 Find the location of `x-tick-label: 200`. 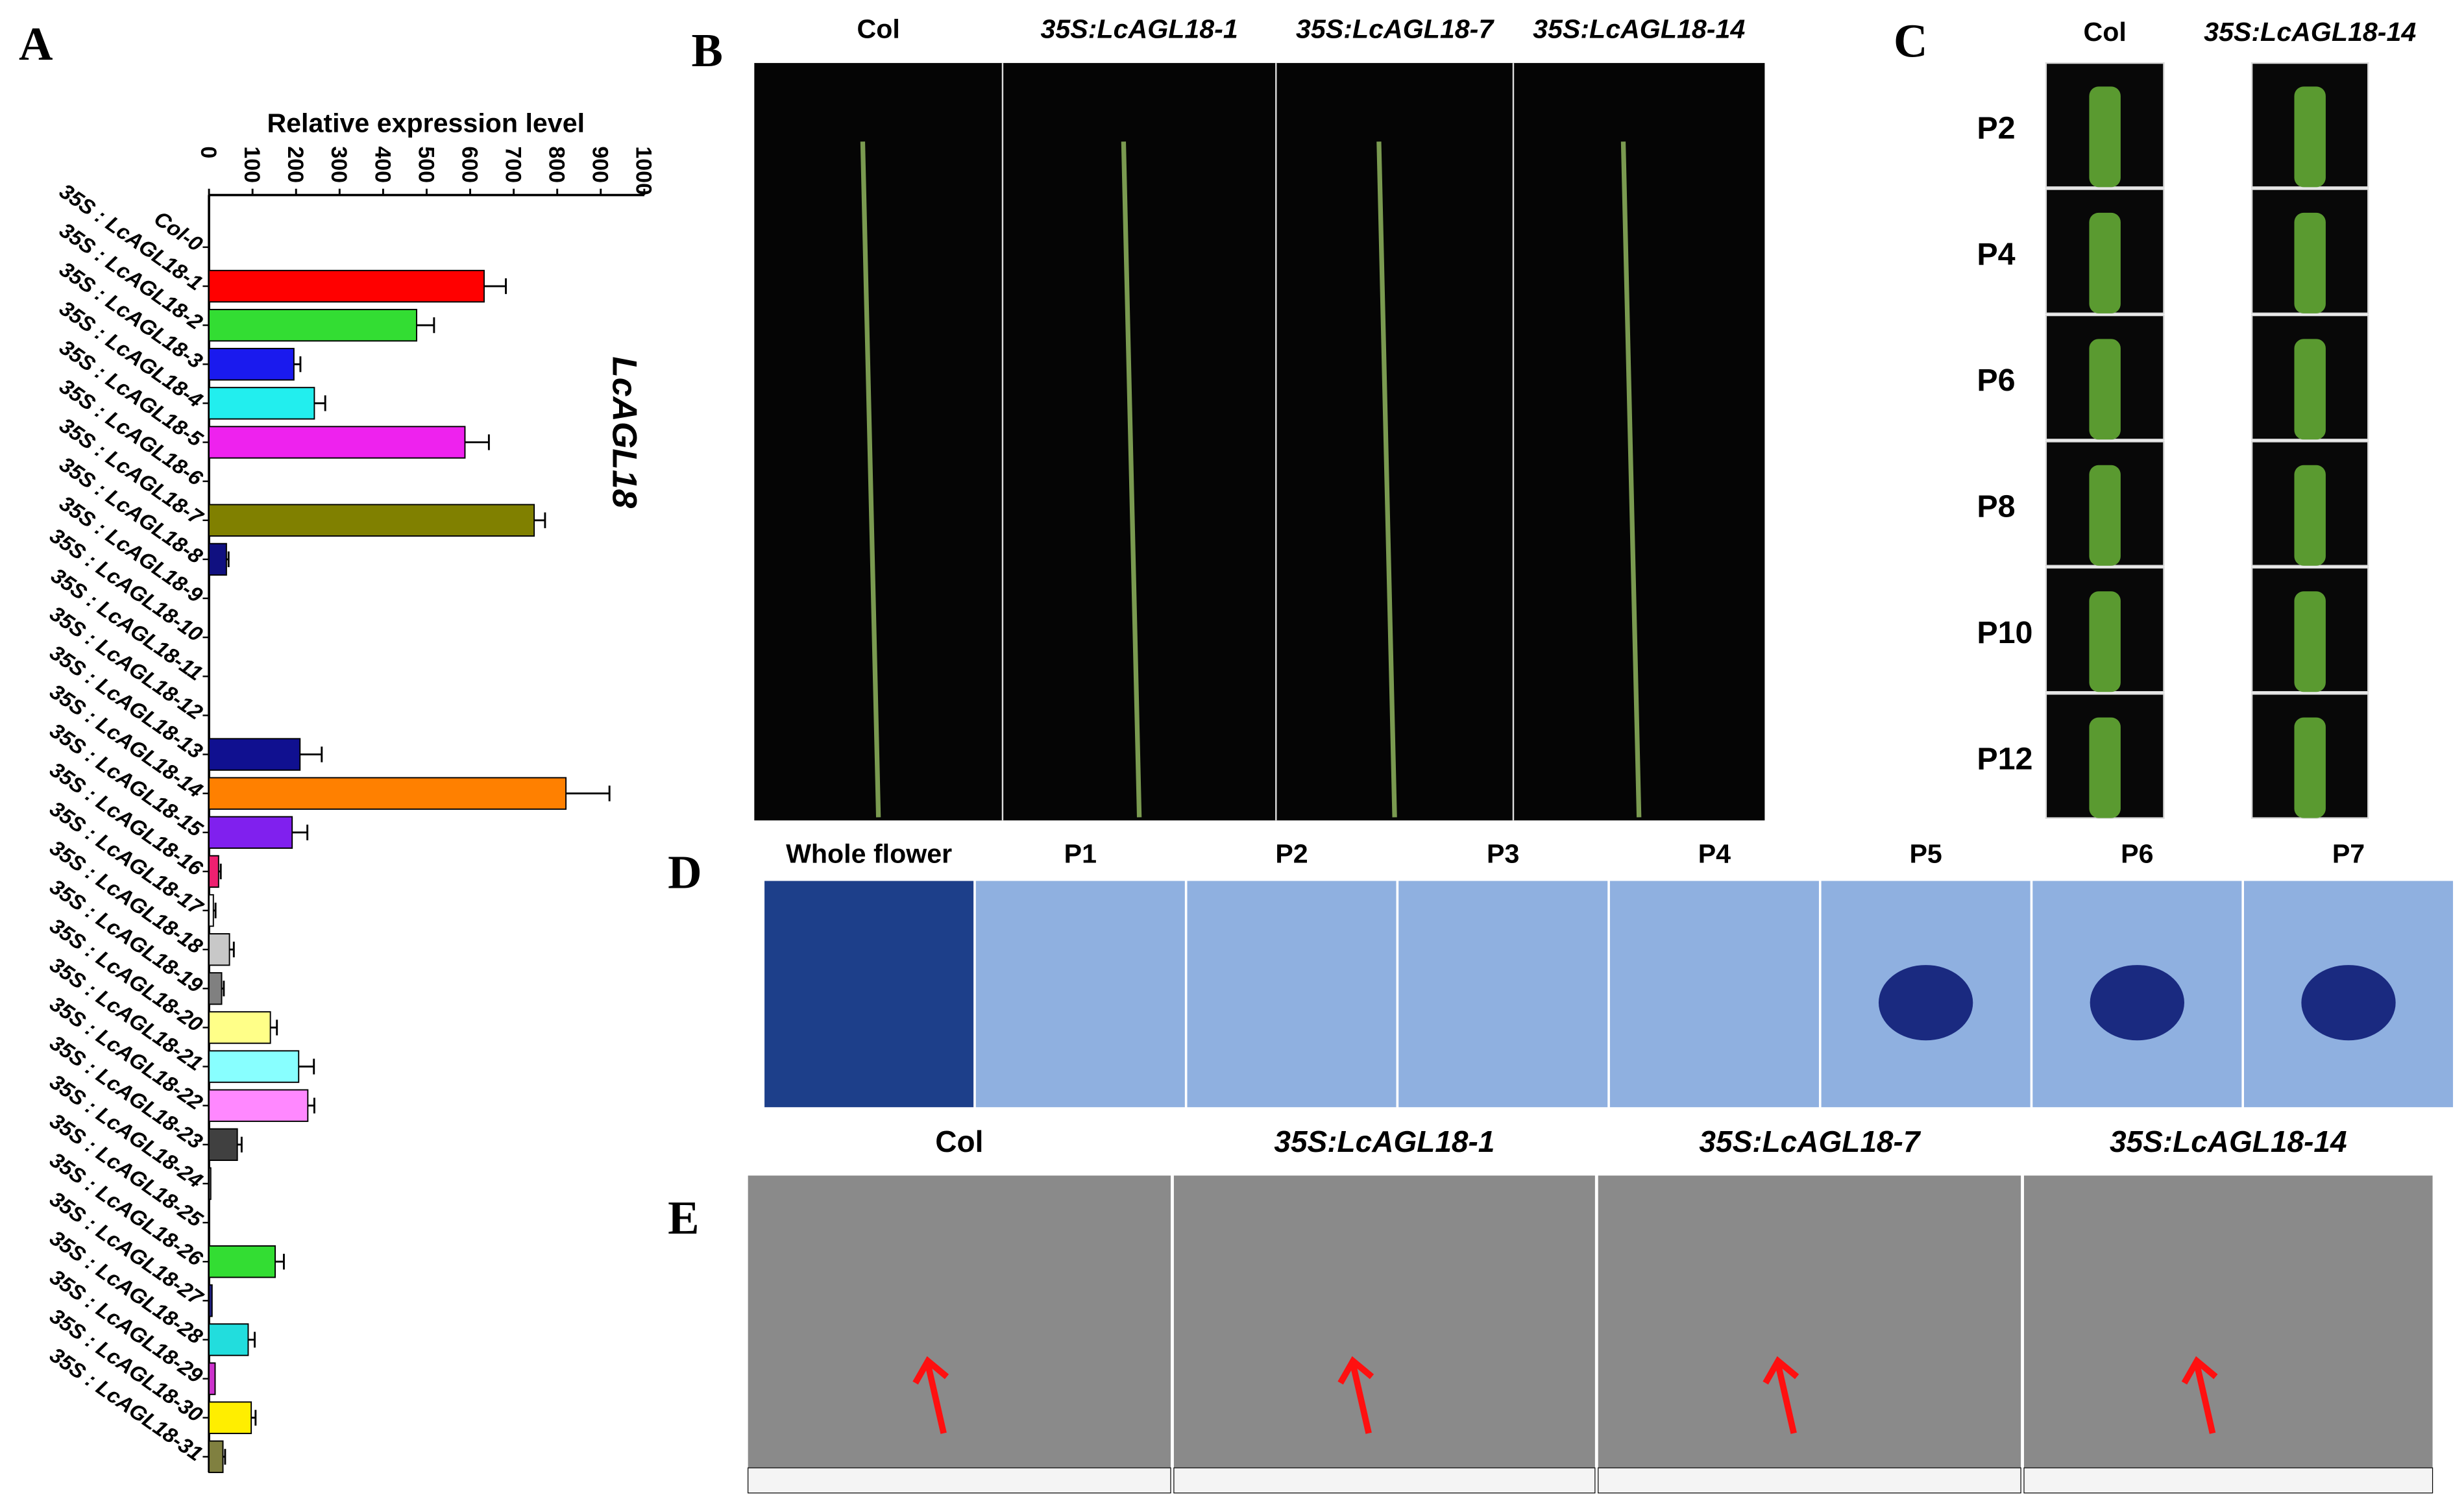

x-tick-label: 200 is located at coordinates (296, 164).